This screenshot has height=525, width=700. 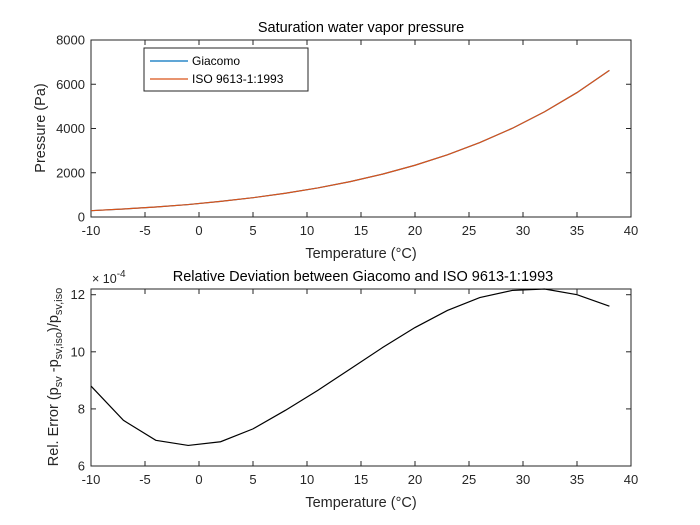 I want to click on bottom-x-tick-label: 40, so click(x=631, y=479).